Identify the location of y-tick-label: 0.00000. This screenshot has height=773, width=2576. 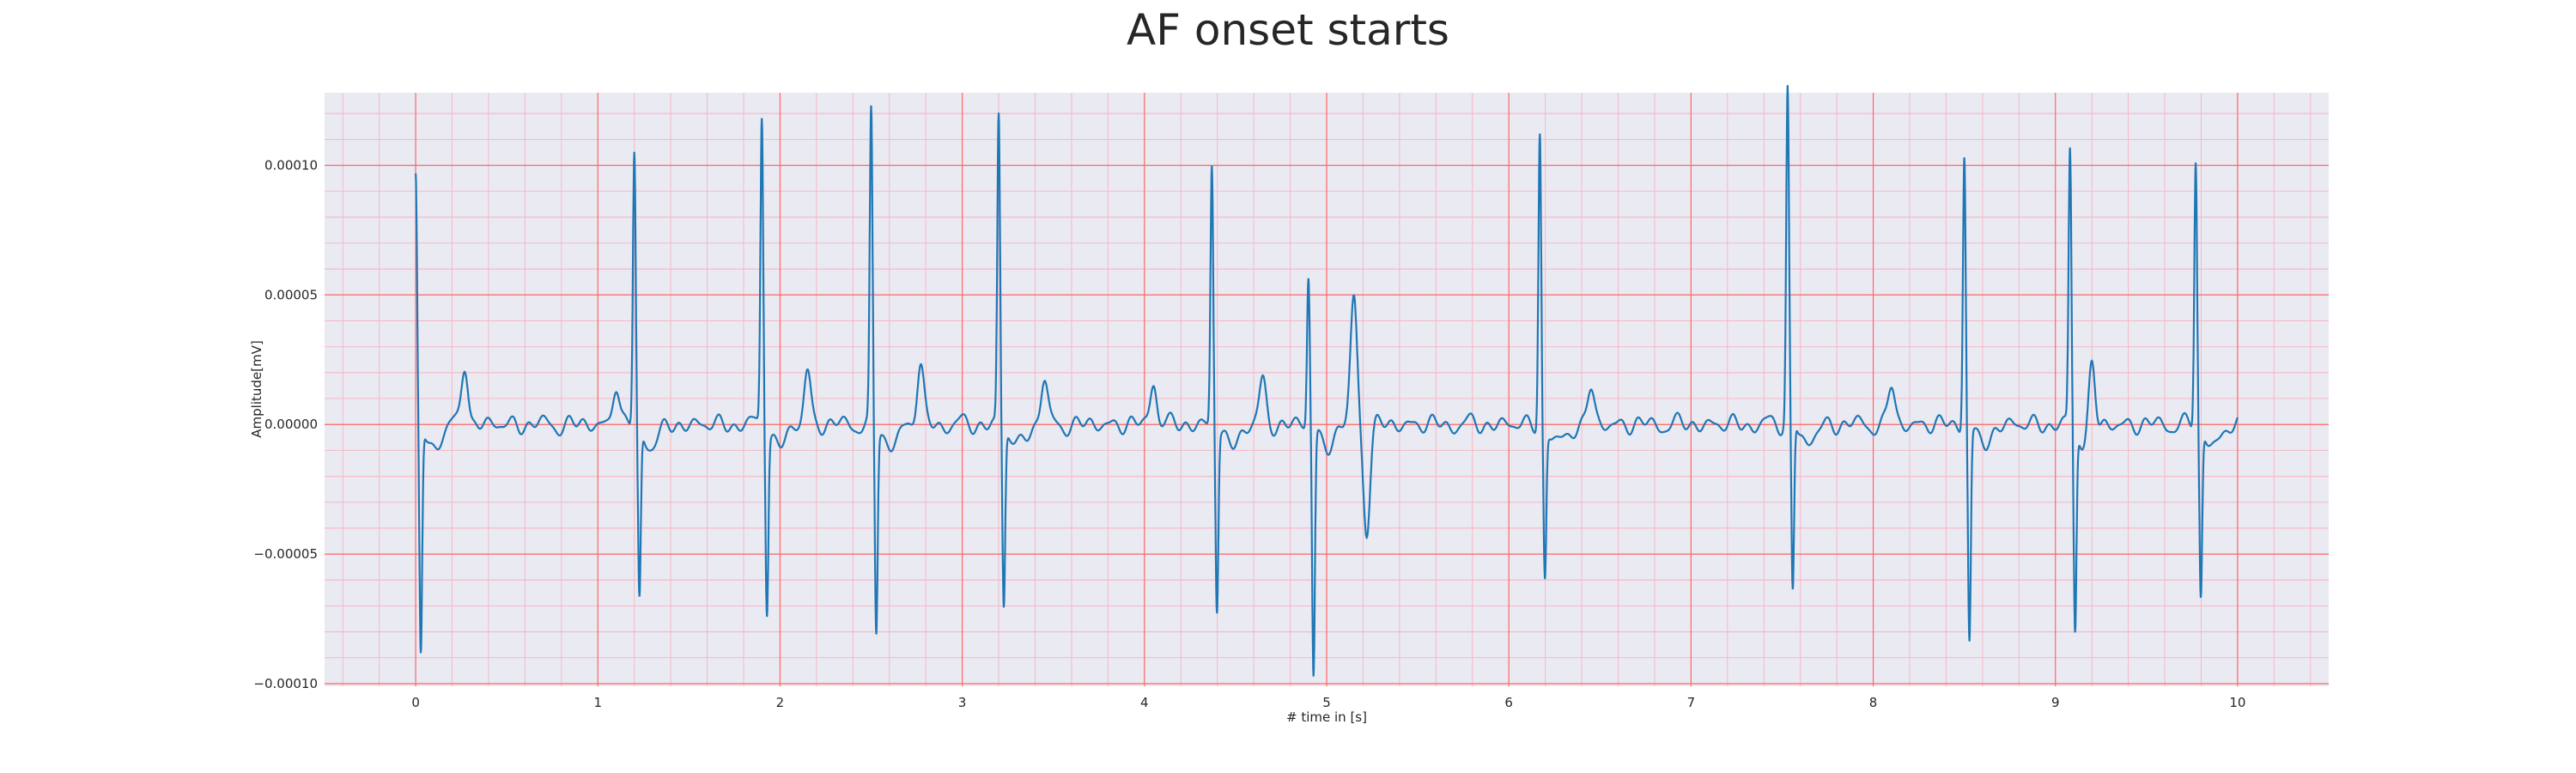
(291, 425).